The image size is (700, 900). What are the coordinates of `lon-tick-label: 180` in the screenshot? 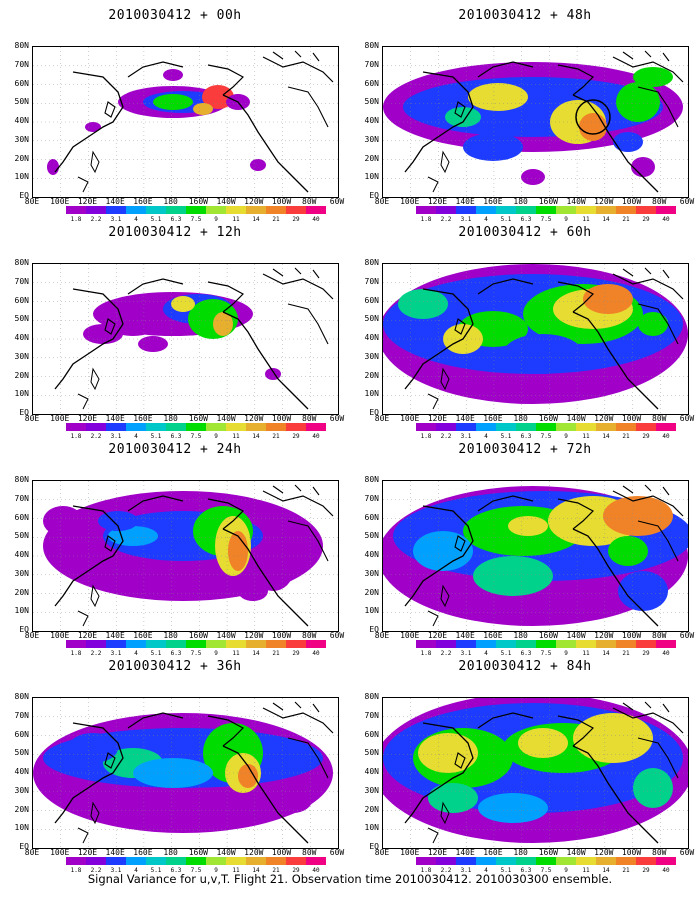 It's located at (170, 635).